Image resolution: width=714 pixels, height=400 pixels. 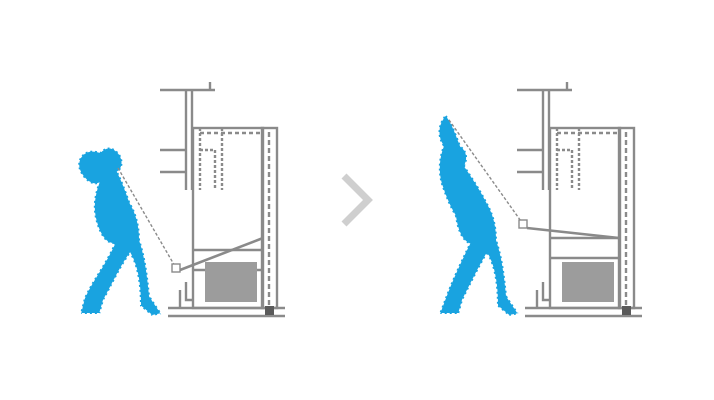 What do you see at coordinates (579, 200) in the screenshot?
I see `cable-machine` at bounding box center [579, 200].